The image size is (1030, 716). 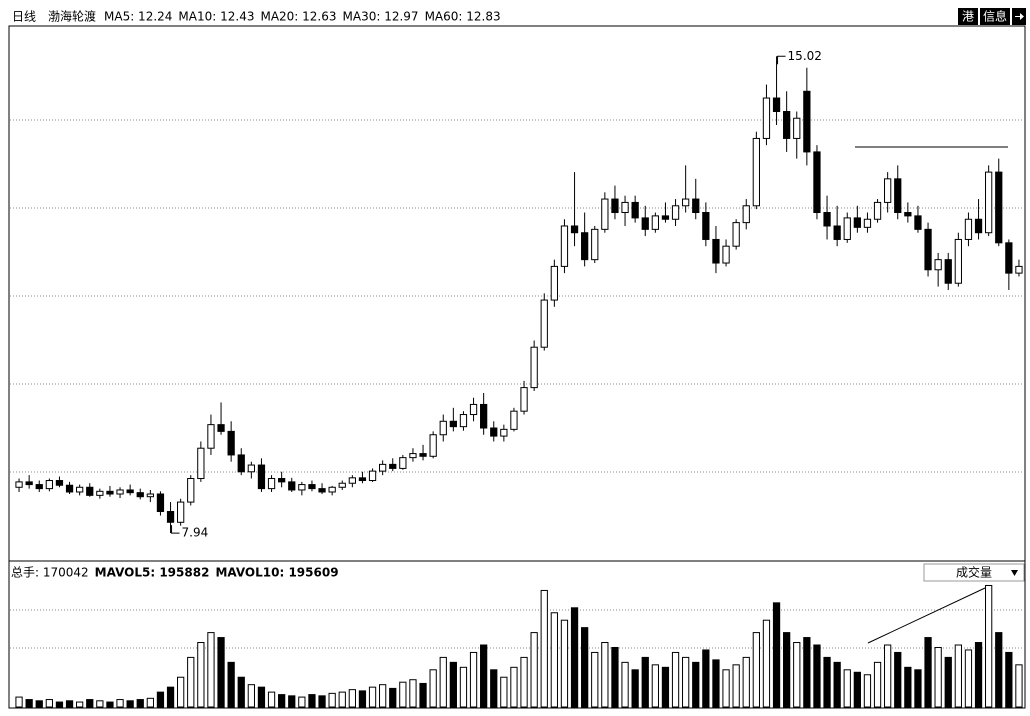 I want to click on dropdown, so click(x=974, y=572).